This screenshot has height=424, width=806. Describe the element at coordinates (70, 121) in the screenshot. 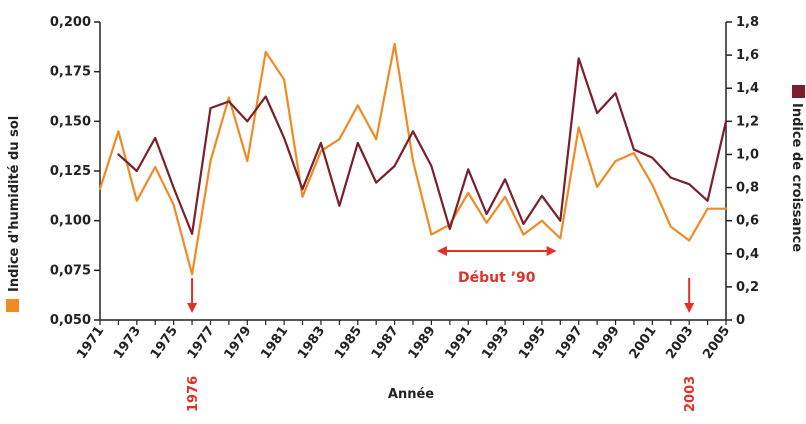

I see `y-left-tick-label: 0,150` at that location.